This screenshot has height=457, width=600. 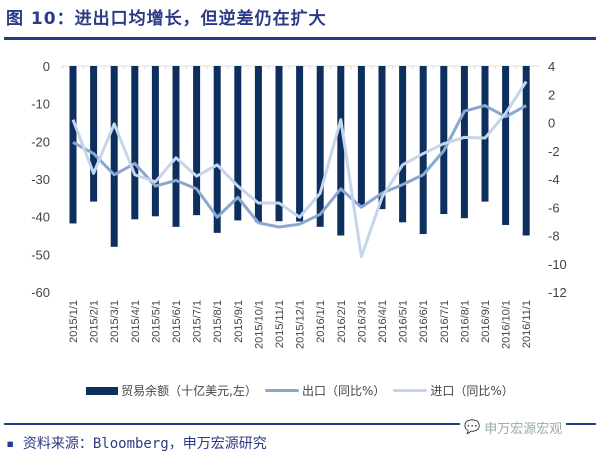 What do you see at coordinates (115, 321) in the screenshot?
I see `x-tick-label: 2015/3/1` at bounding box center [115, 321].